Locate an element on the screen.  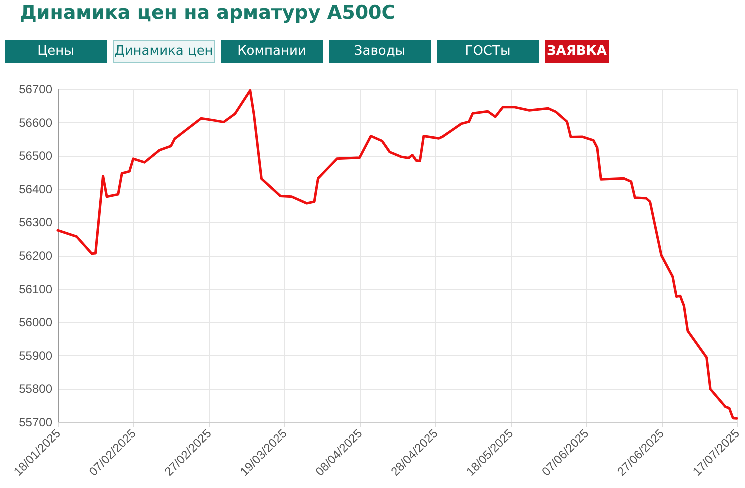
y-tick-label: 56100 is located at coordinates (36, 289).